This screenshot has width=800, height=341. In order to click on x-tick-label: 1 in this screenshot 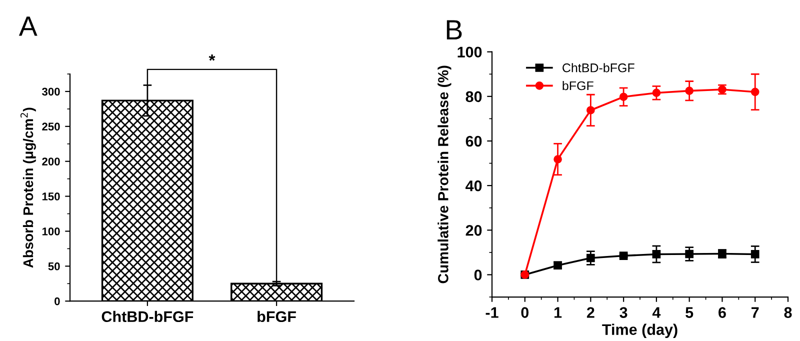, I will do `click(558, 312)`.